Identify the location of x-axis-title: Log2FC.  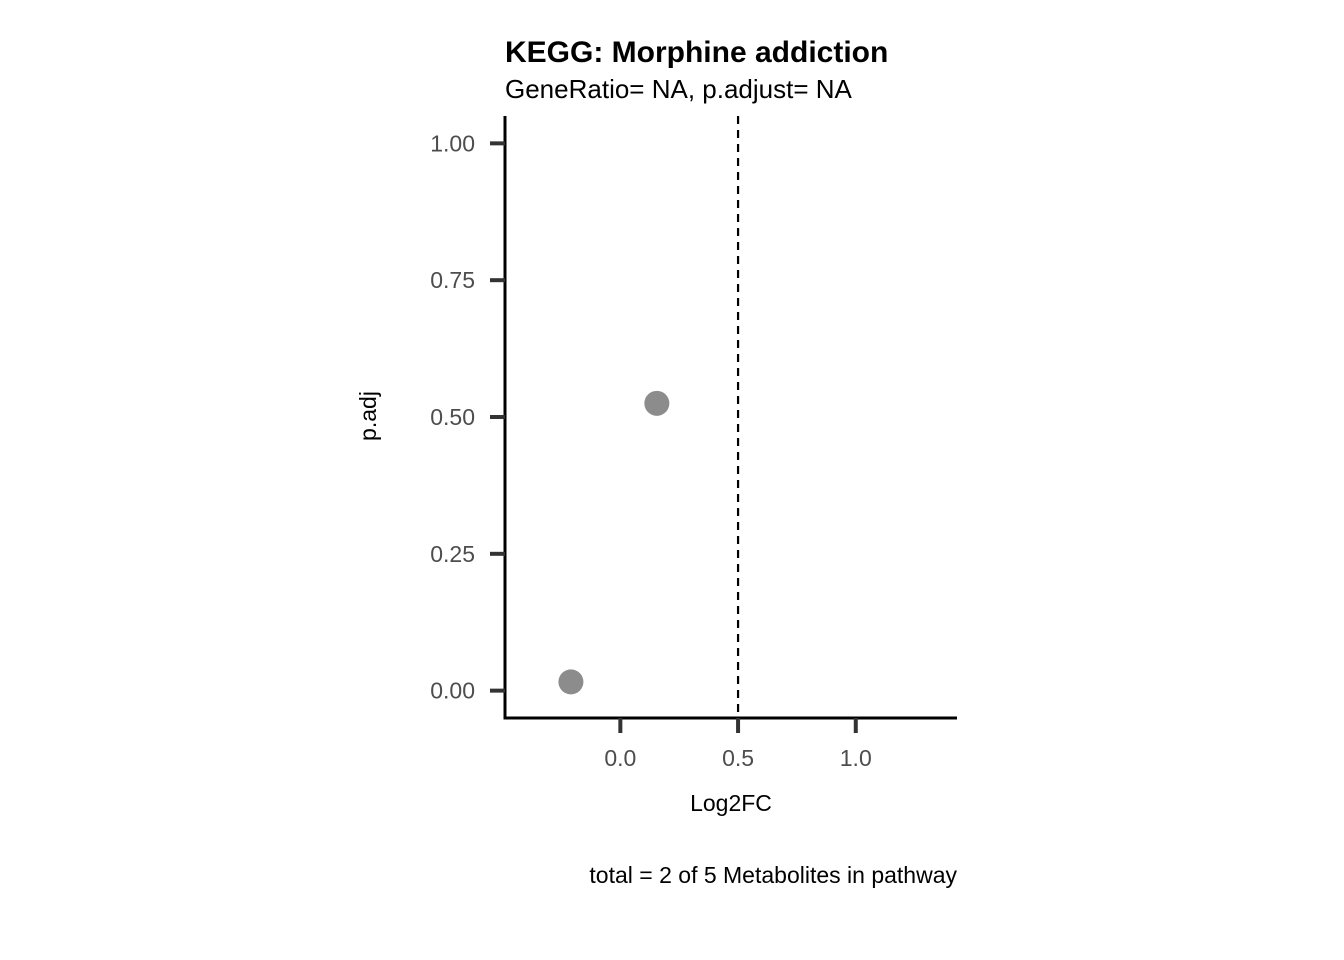
(731, 803).